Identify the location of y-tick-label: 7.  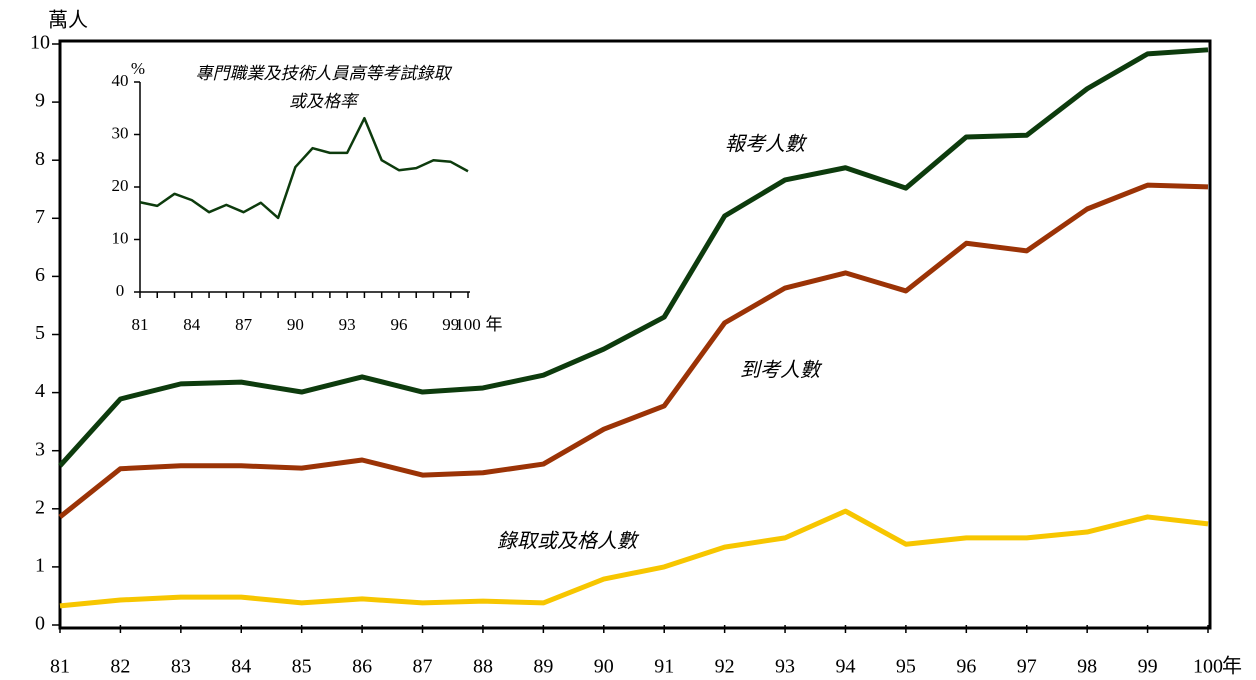
(40, 217).